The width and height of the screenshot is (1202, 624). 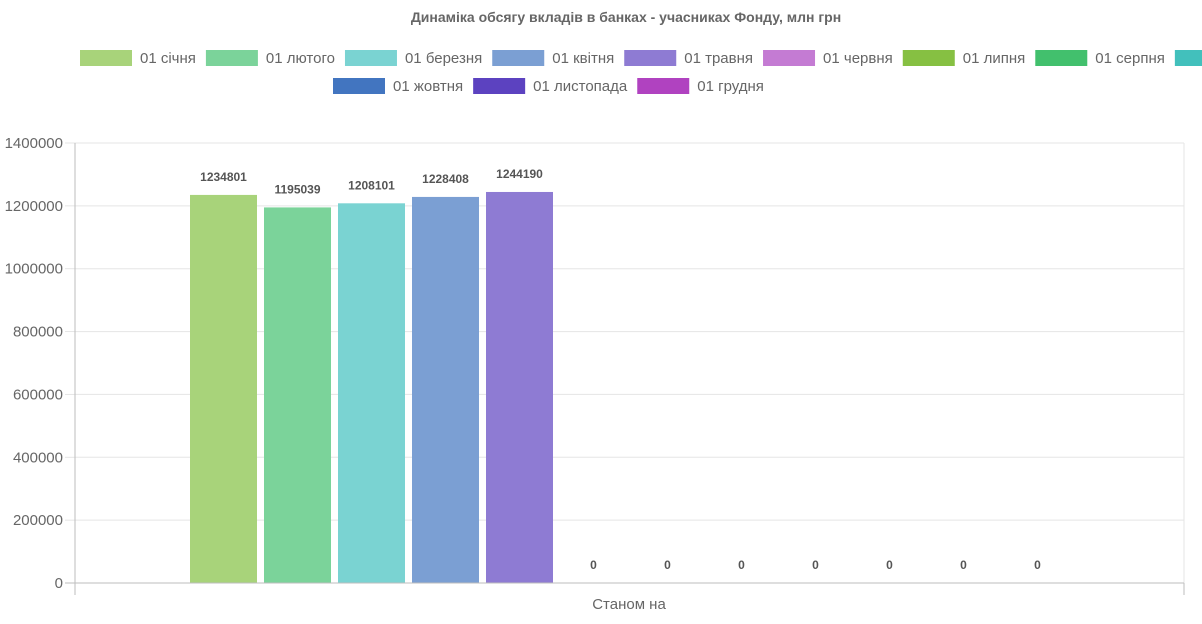 What do you see at coordinates (371, 185) in the screenshot?
I see `data-label: 1208101` at bounding box center [371, 185].